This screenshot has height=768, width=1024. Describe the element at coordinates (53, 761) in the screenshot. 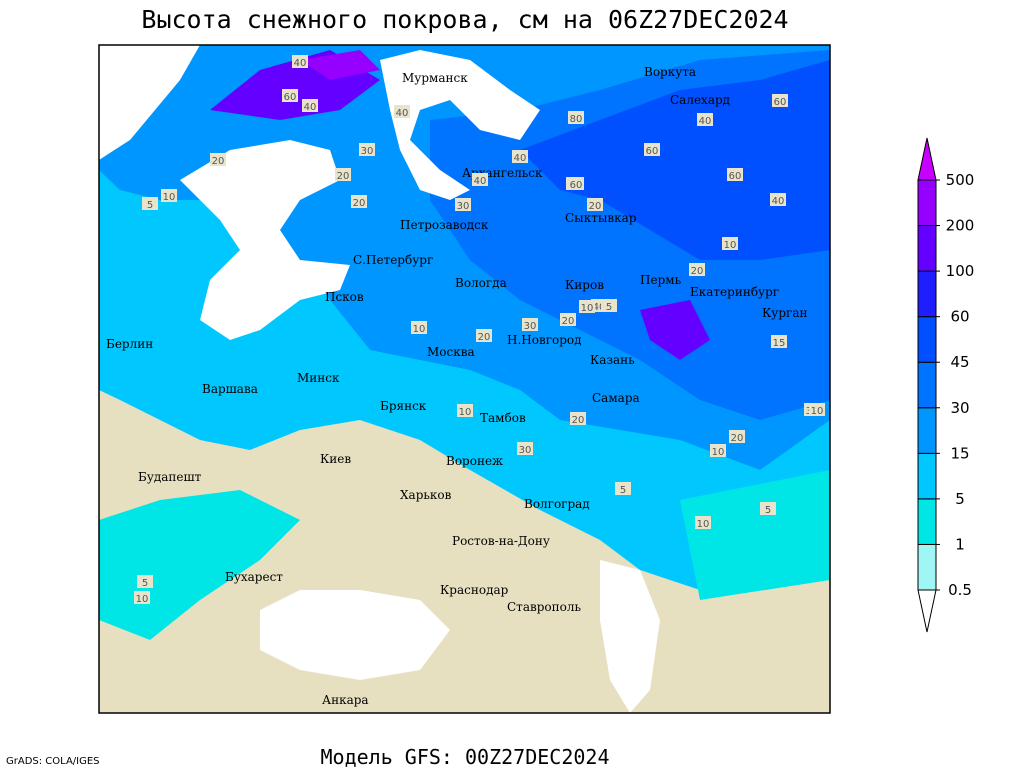

I see `credit: GrADS: COLA/IGES` at that location.